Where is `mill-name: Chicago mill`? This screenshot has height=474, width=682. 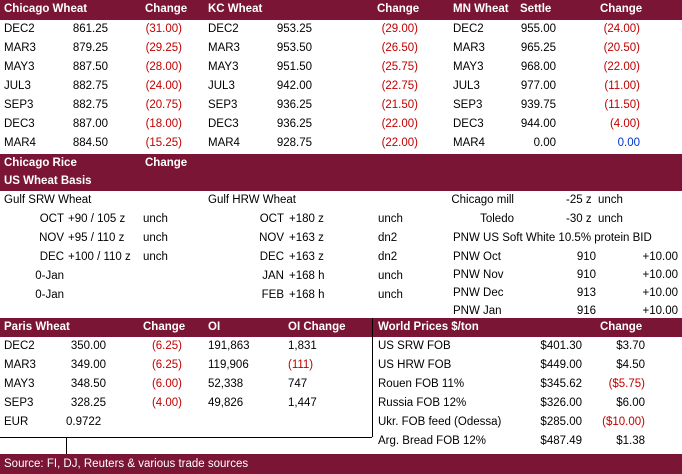 mill-name: Chicago mill is located at coordinates (482, 200).